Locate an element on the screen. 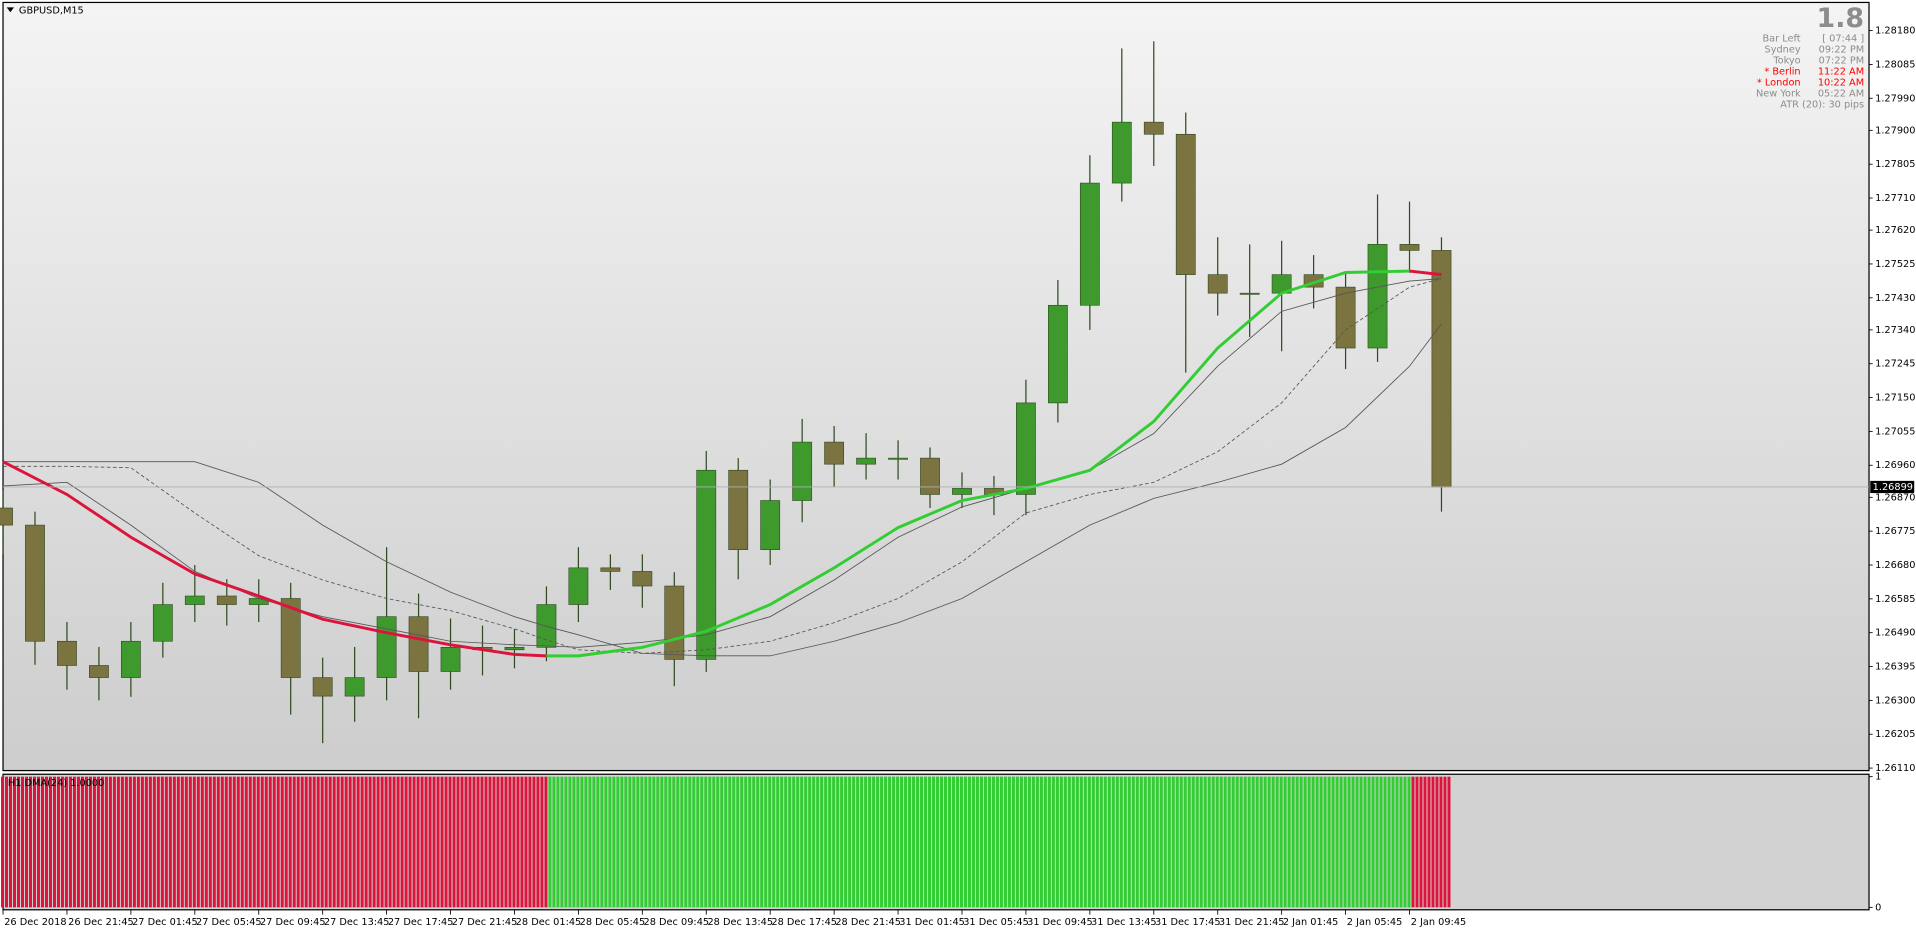  menu-arrow is located at coordinates (10, 10).